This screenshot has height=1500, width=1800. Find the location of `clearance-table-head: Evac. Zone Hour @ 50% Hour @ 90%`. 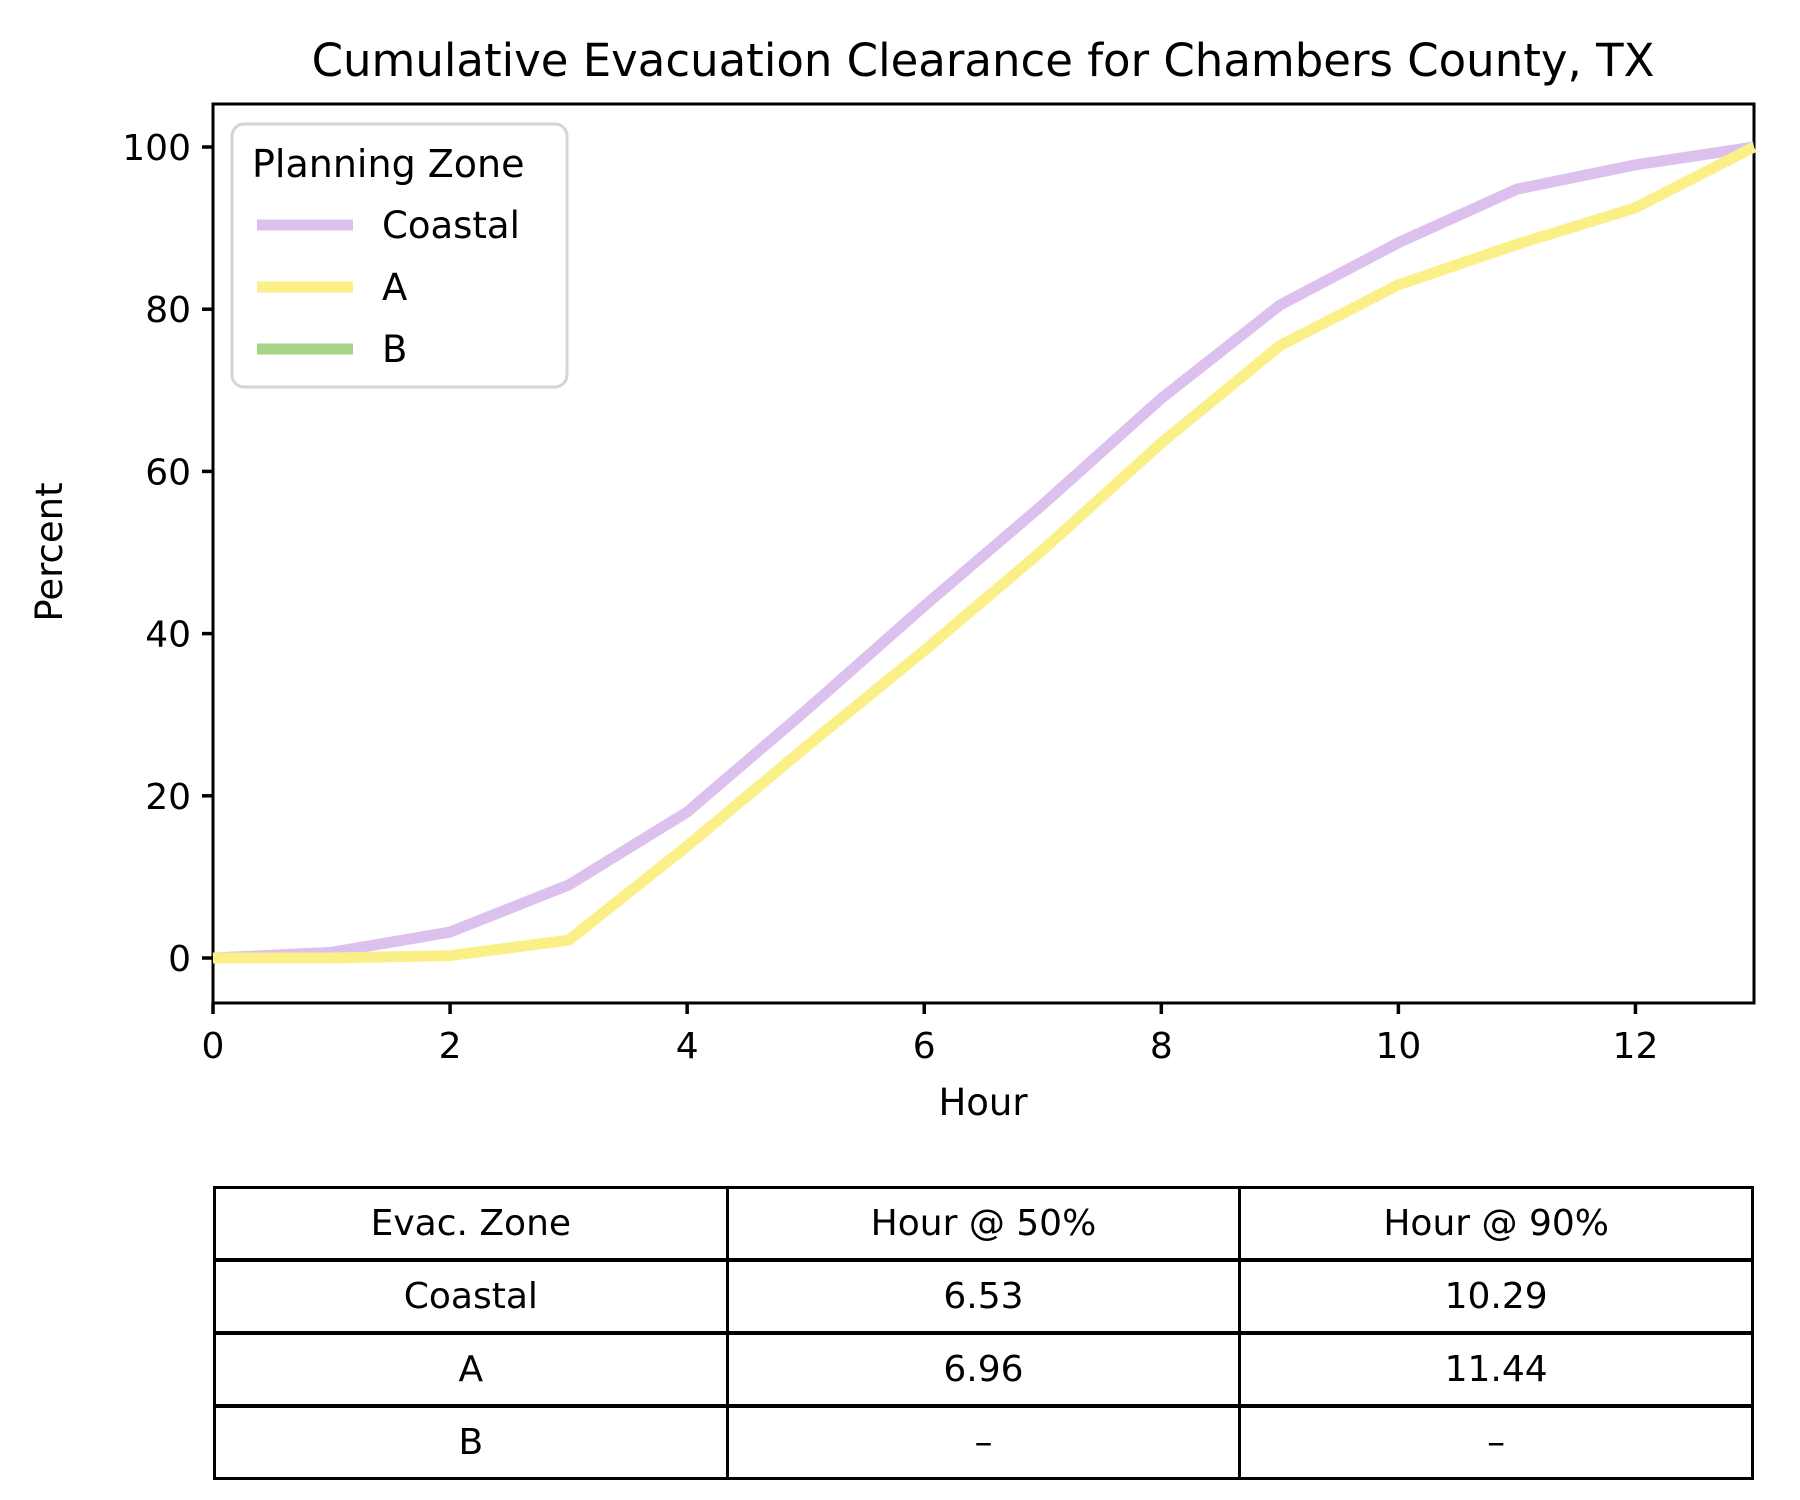

clearance-table-head: Evac. Zone Hour @ 50% Hour @ 90% is located at coordinates (983, 1224).